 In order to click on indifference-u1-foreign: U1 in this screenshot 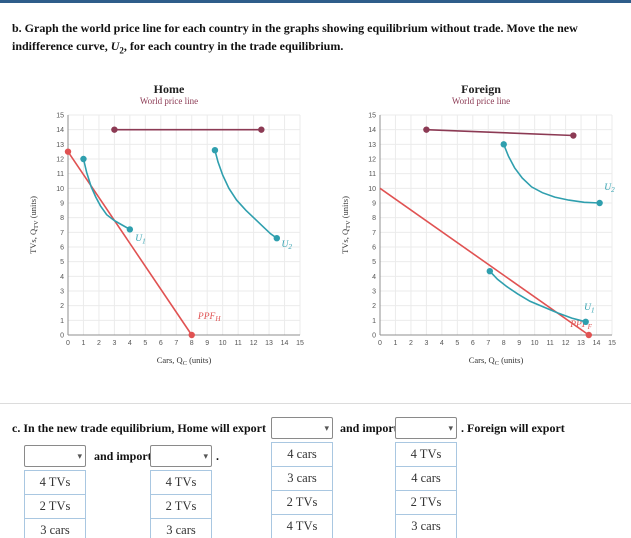, I will do `click(540, 296)`.